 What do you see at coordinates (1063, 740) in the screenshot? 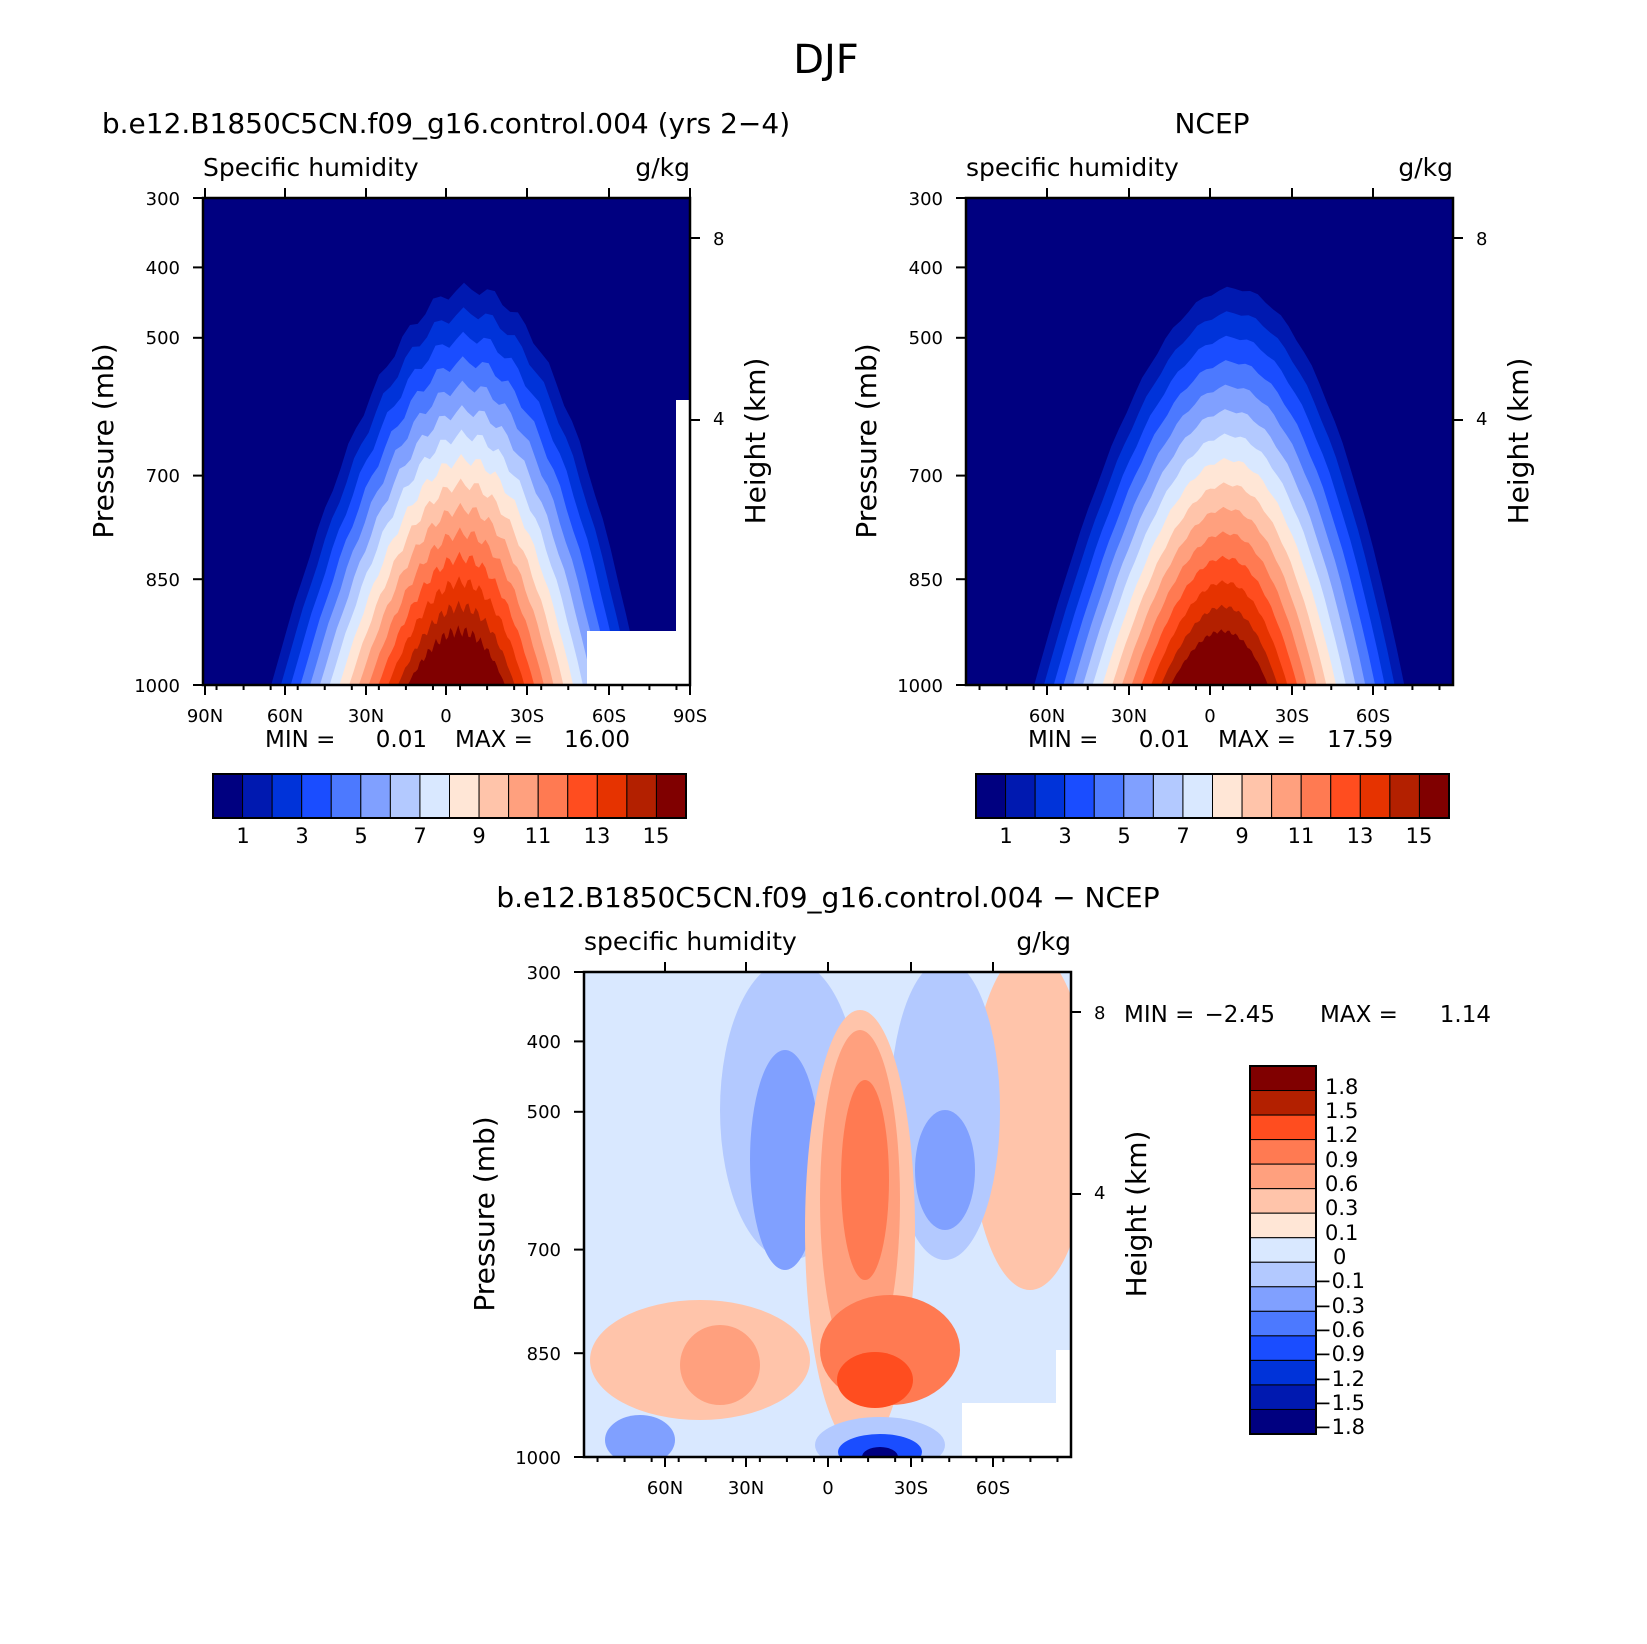
I see `ncep-min-label: MIN =` at bounding box center [1063, 740].